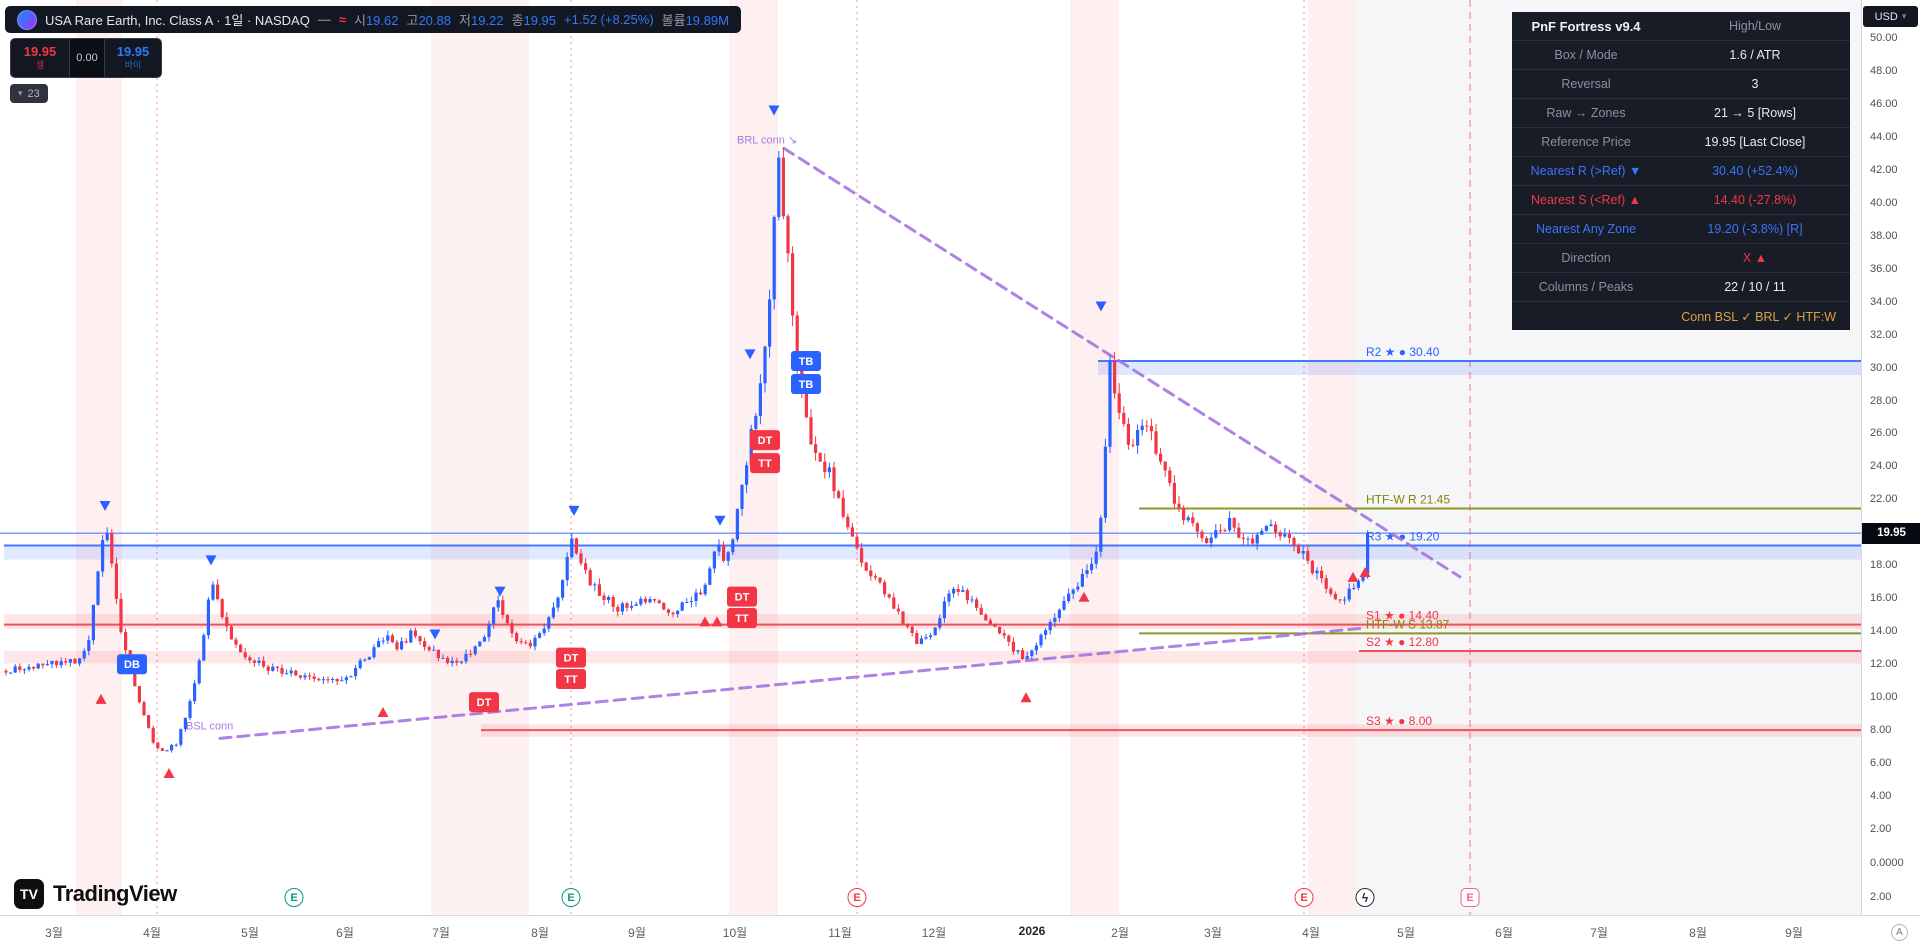 This screenshot has width=1920, height=946. I want to click on price-tick: 14.00, so click(1884, 631).